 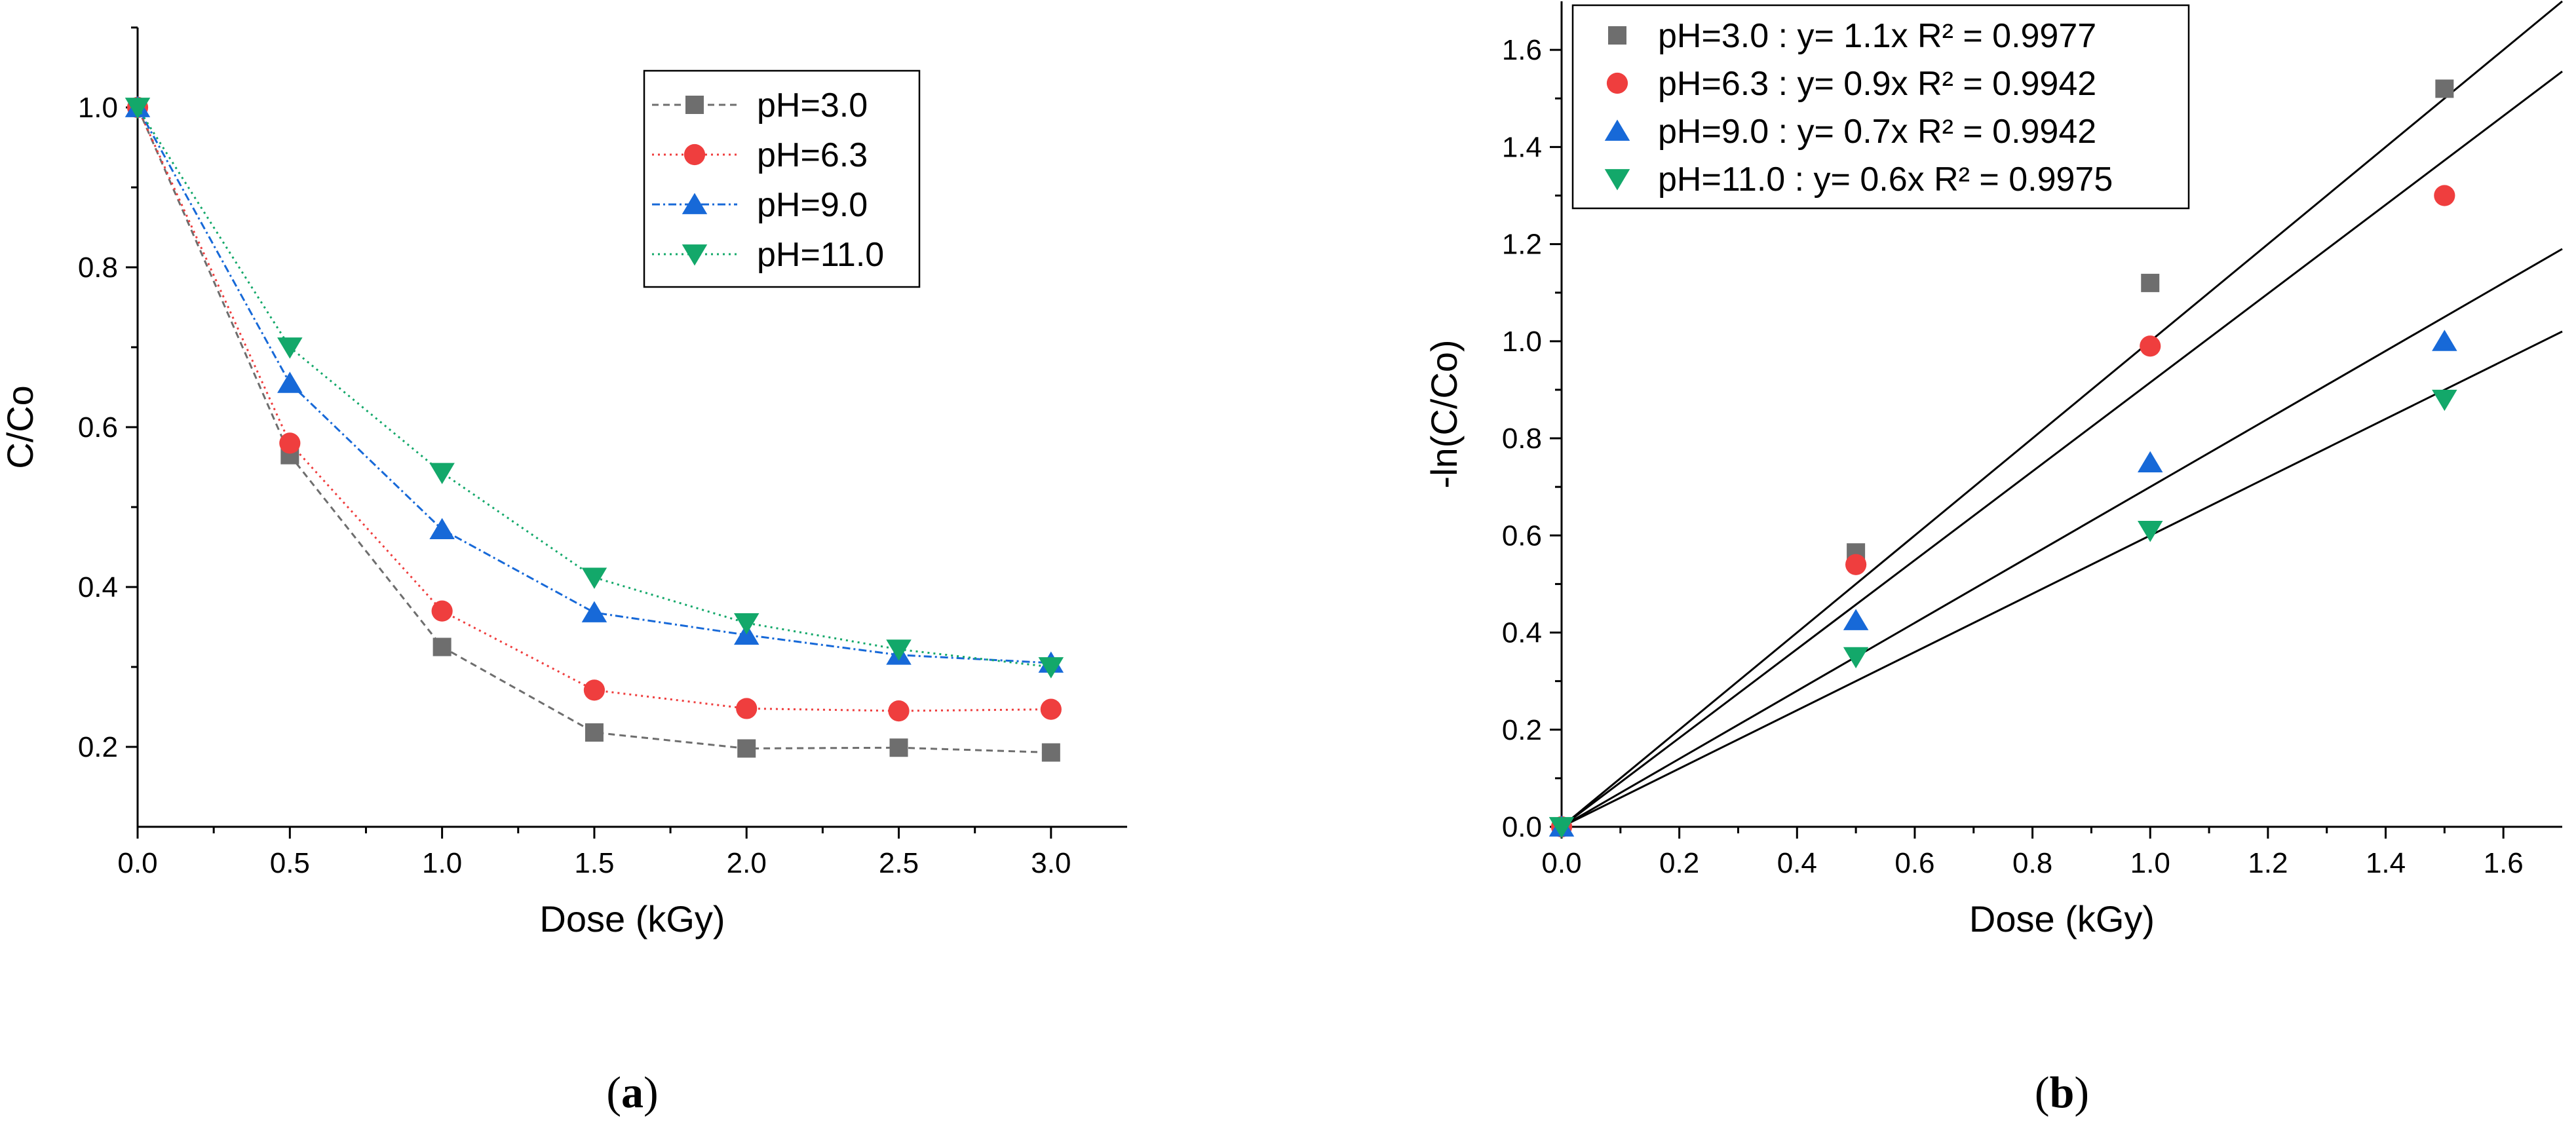 I want to click on y-tick-label: 1.6, so click(x=1522, y=50).